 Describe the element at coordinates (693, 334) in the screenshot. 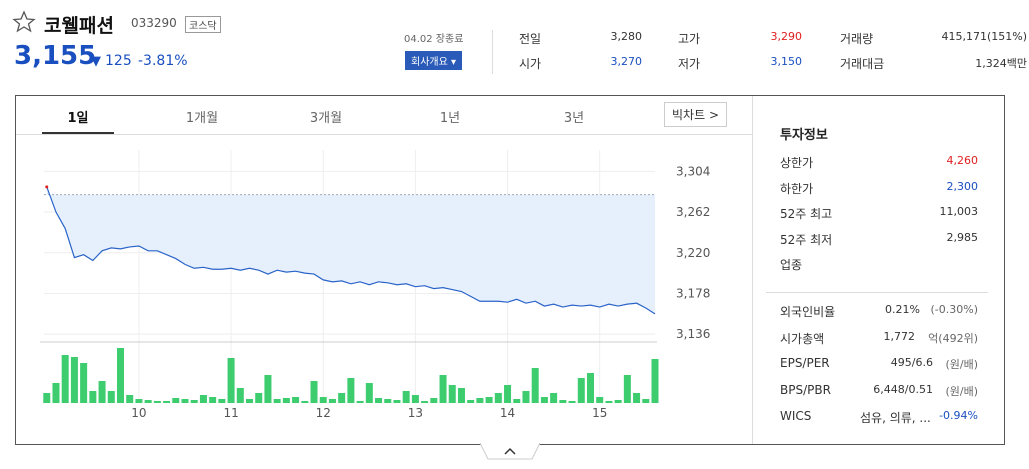

I see `y-tick-label: 3,136` at that location.